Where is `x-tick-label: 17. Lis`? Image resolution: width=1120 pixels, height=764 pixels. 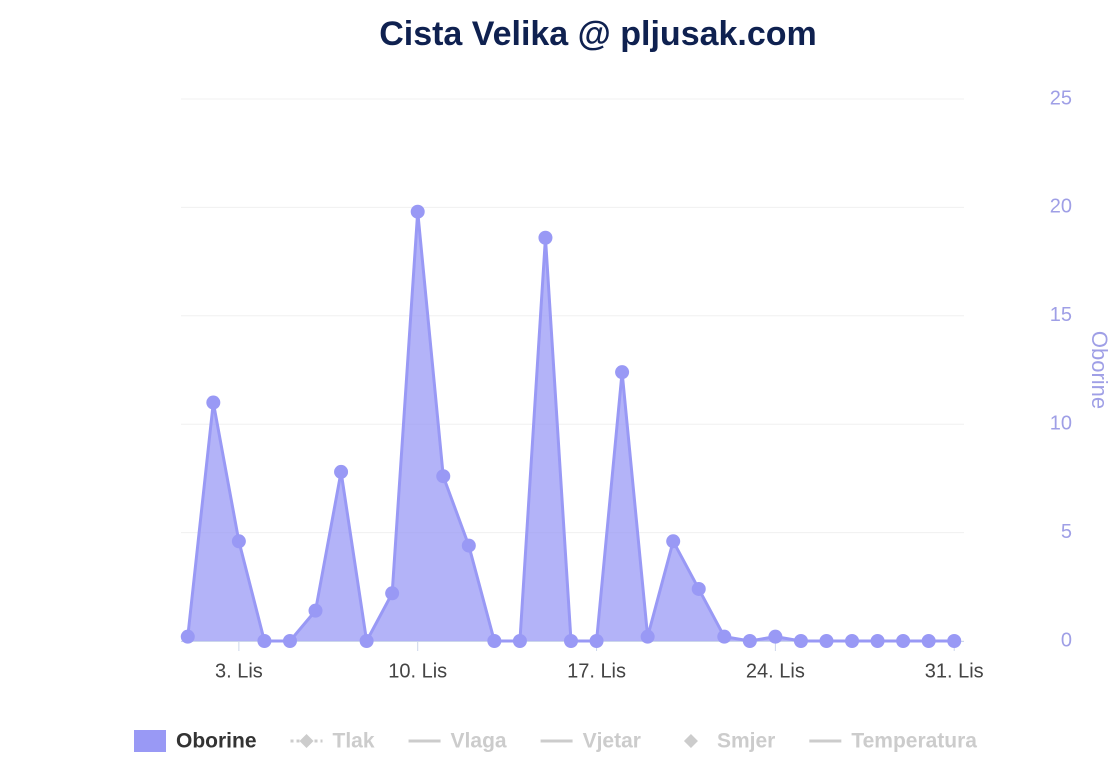 x-tick-label: 17. Lis is located at coordinates (596, 671).